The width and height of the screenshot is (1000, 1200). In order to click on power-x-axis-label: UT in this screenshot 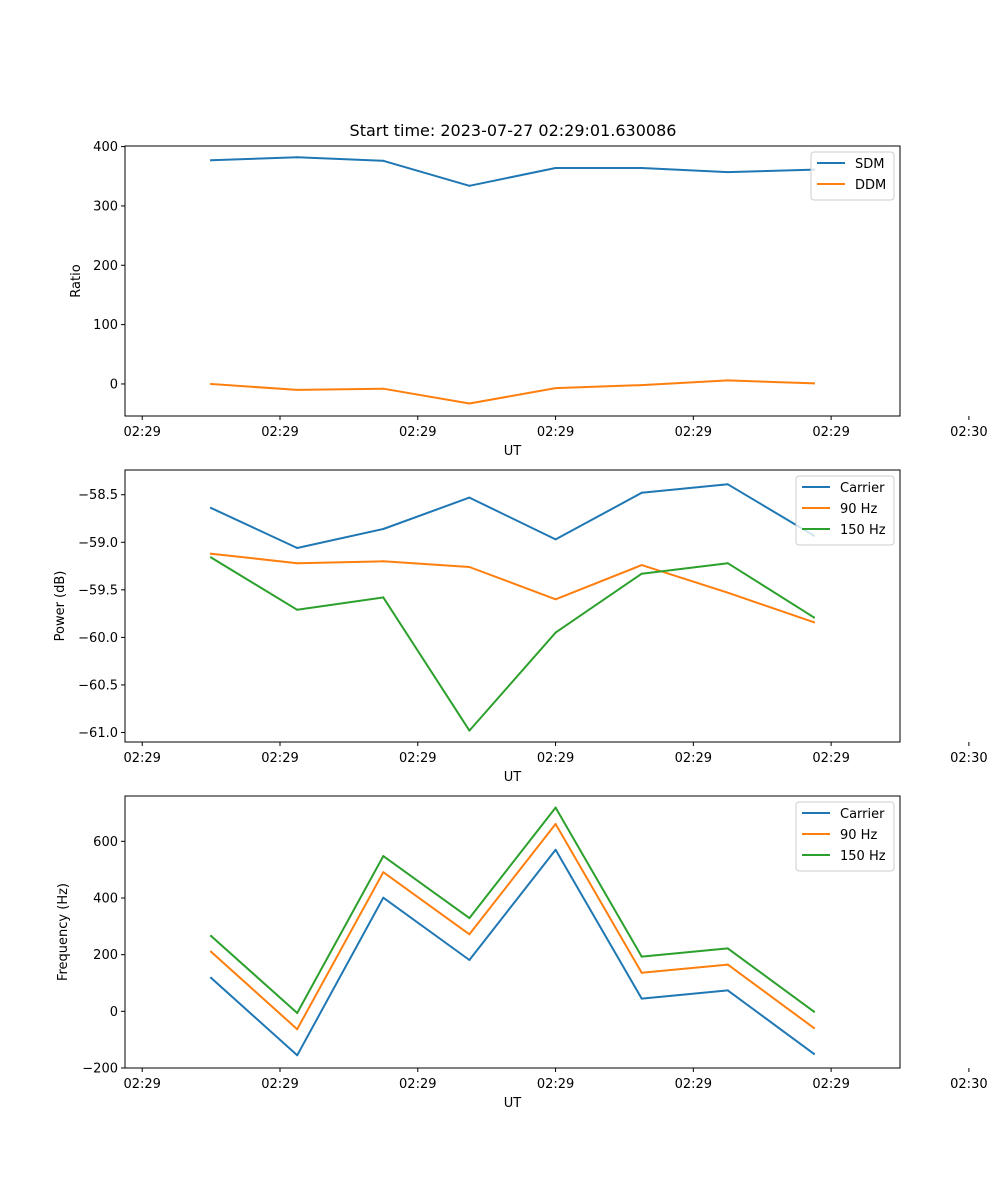, I will do `click(513, 777)`.